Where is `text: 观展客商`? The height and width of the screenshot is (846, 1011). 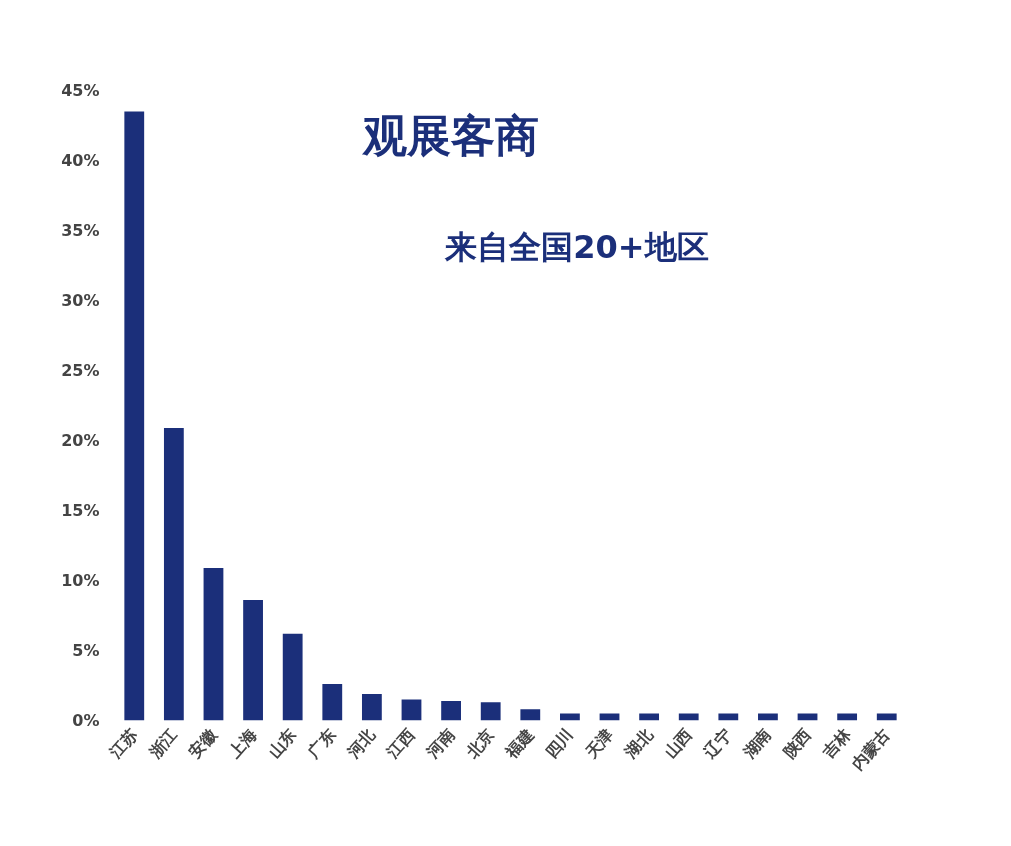 text: 观展客商 is located at coordinates (450, 135).